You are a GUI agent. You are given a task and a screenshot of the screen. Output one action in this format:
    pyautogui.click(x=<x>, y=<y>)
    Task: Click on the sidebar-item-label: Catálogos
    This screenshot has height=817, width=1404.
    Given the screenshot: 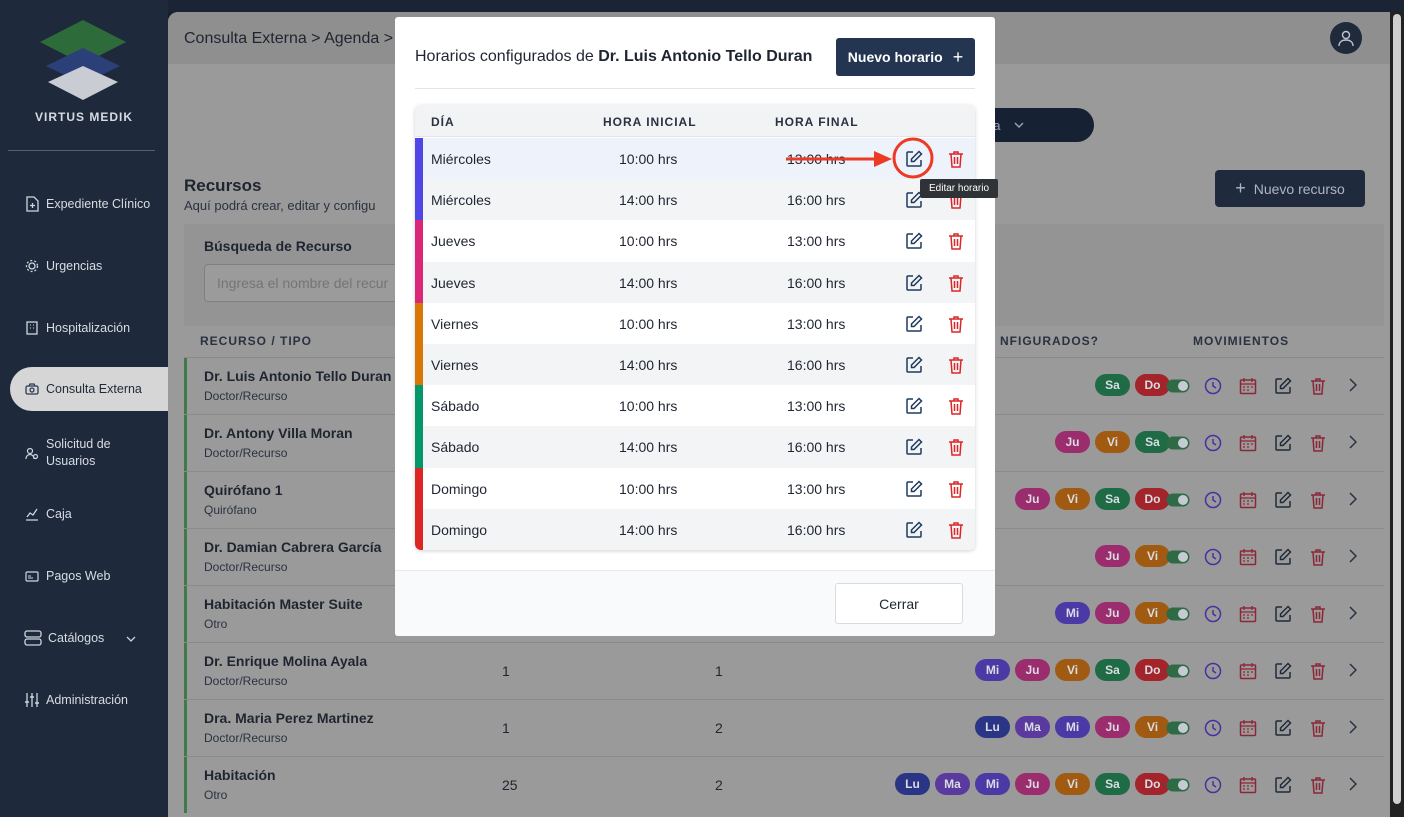 What is the action you would take?
    pyautogui.click(x=76, y=638)
    